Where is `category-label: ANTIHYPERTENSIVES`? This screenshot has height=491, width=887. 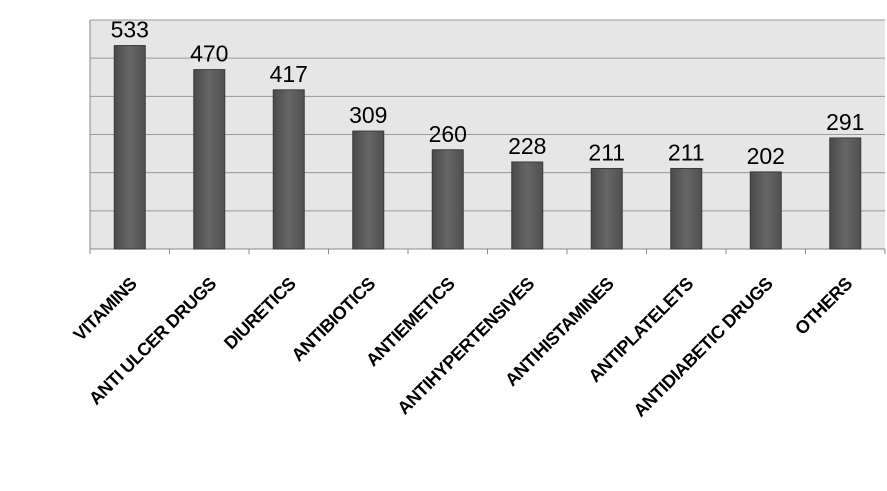
category-label: ANTIHYPERTENSIVES is located at coordinates (465, 345).